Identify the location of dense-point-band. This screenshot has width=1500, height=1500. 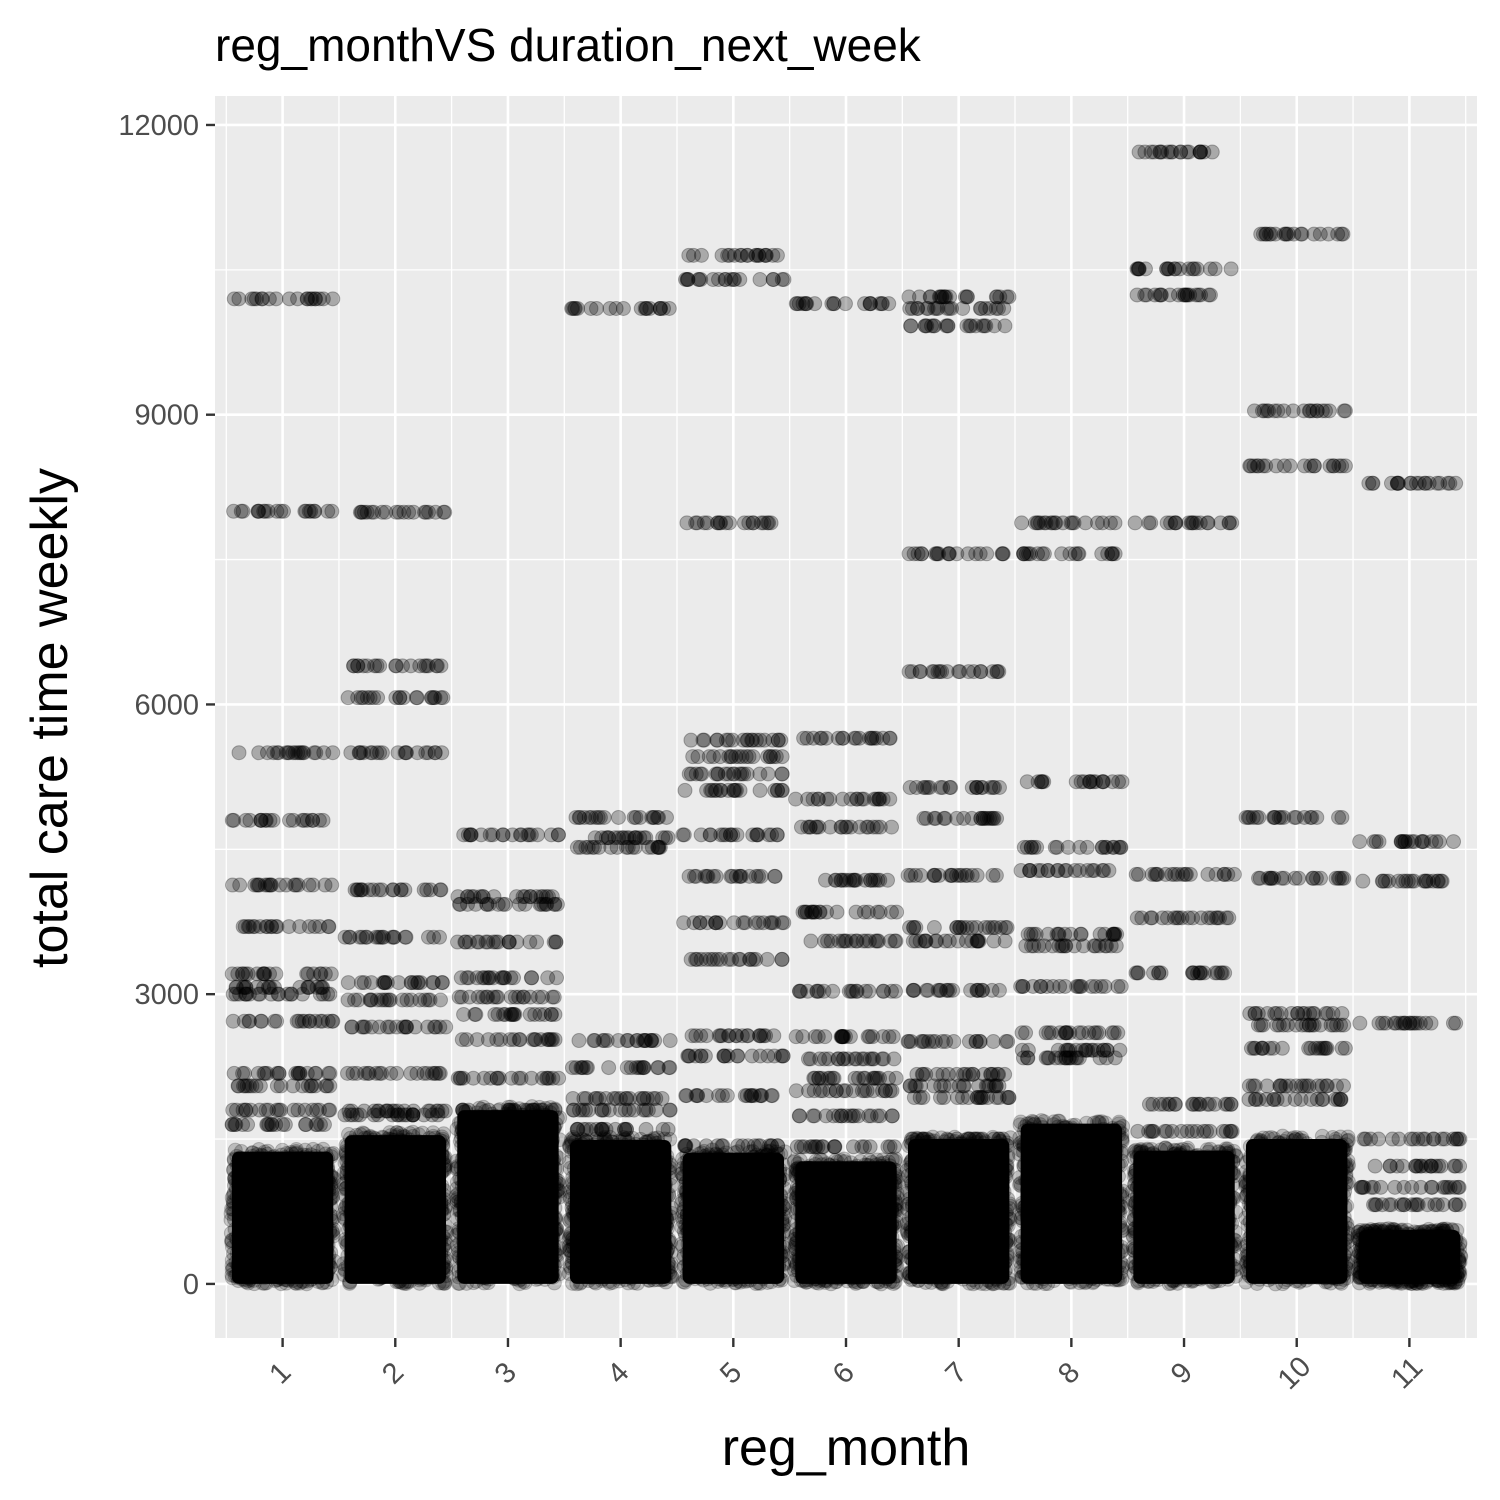
(282, 1217).